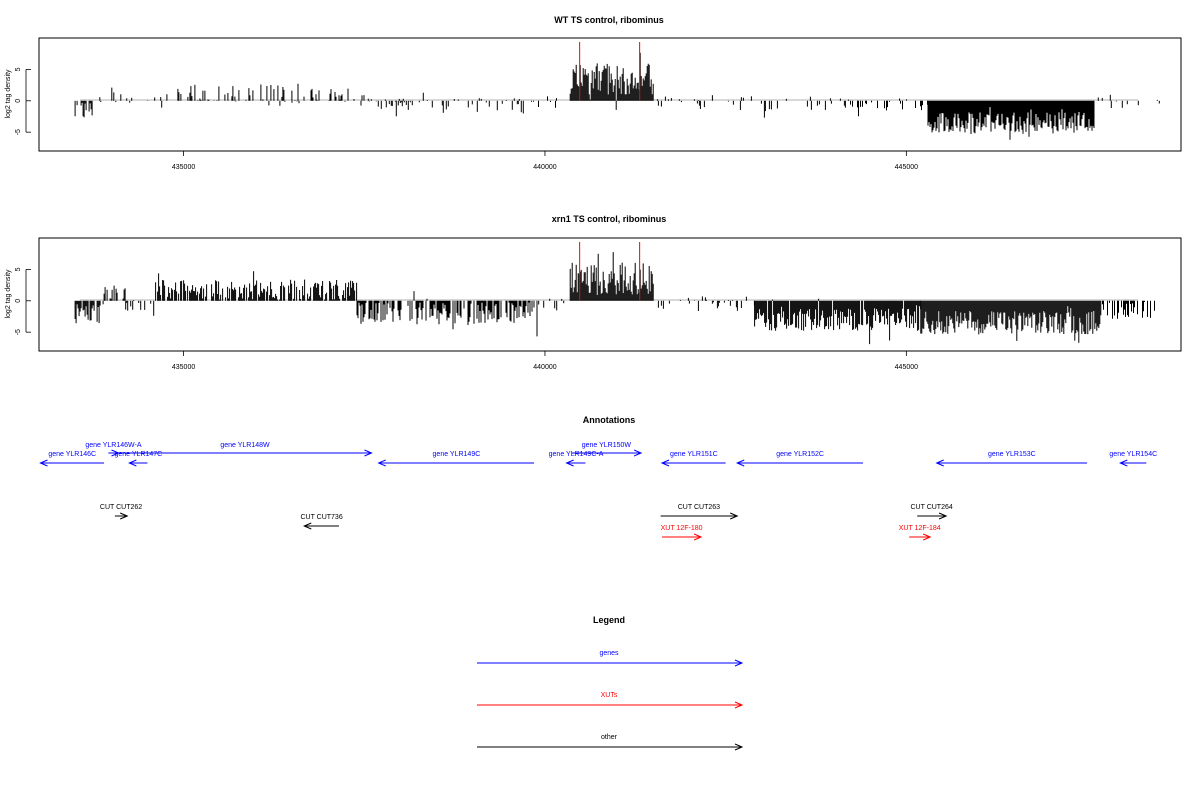 This screenshot has height=800, width=1200. Describe the element at coordinates (72, 454) in the screenshot. I see `feature-label: gene YLR146C` at that location.